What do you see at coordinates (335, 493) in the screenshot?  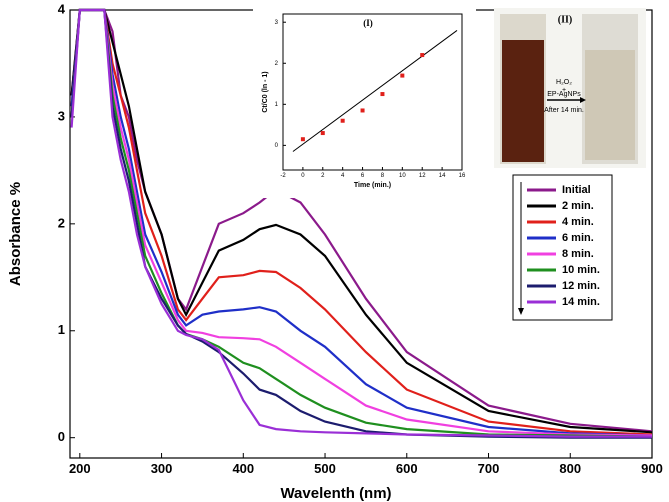 I see `x-axis-label: Wavelenth (nm)` at bounding box center [335, 493].